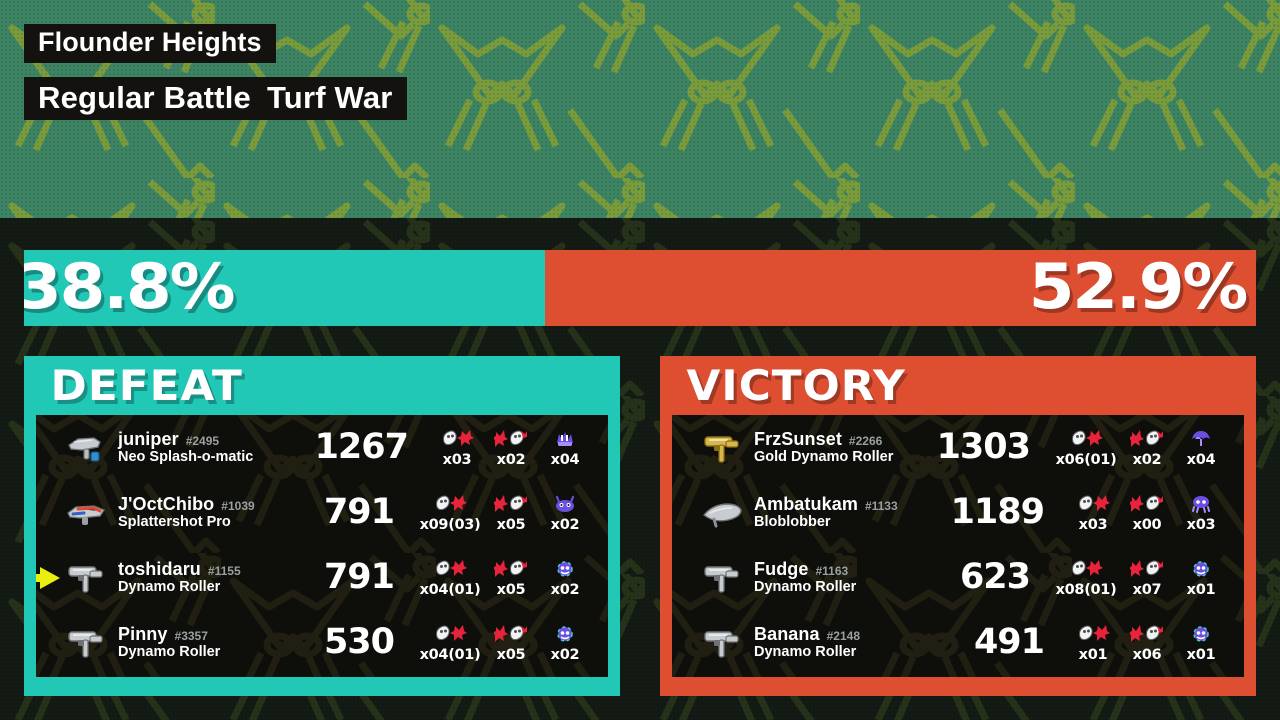  What do you see at coordinates (1009, 642) in the screenshot?
I see `turf-inked-score: 491` at bounding box center [1009, 642].